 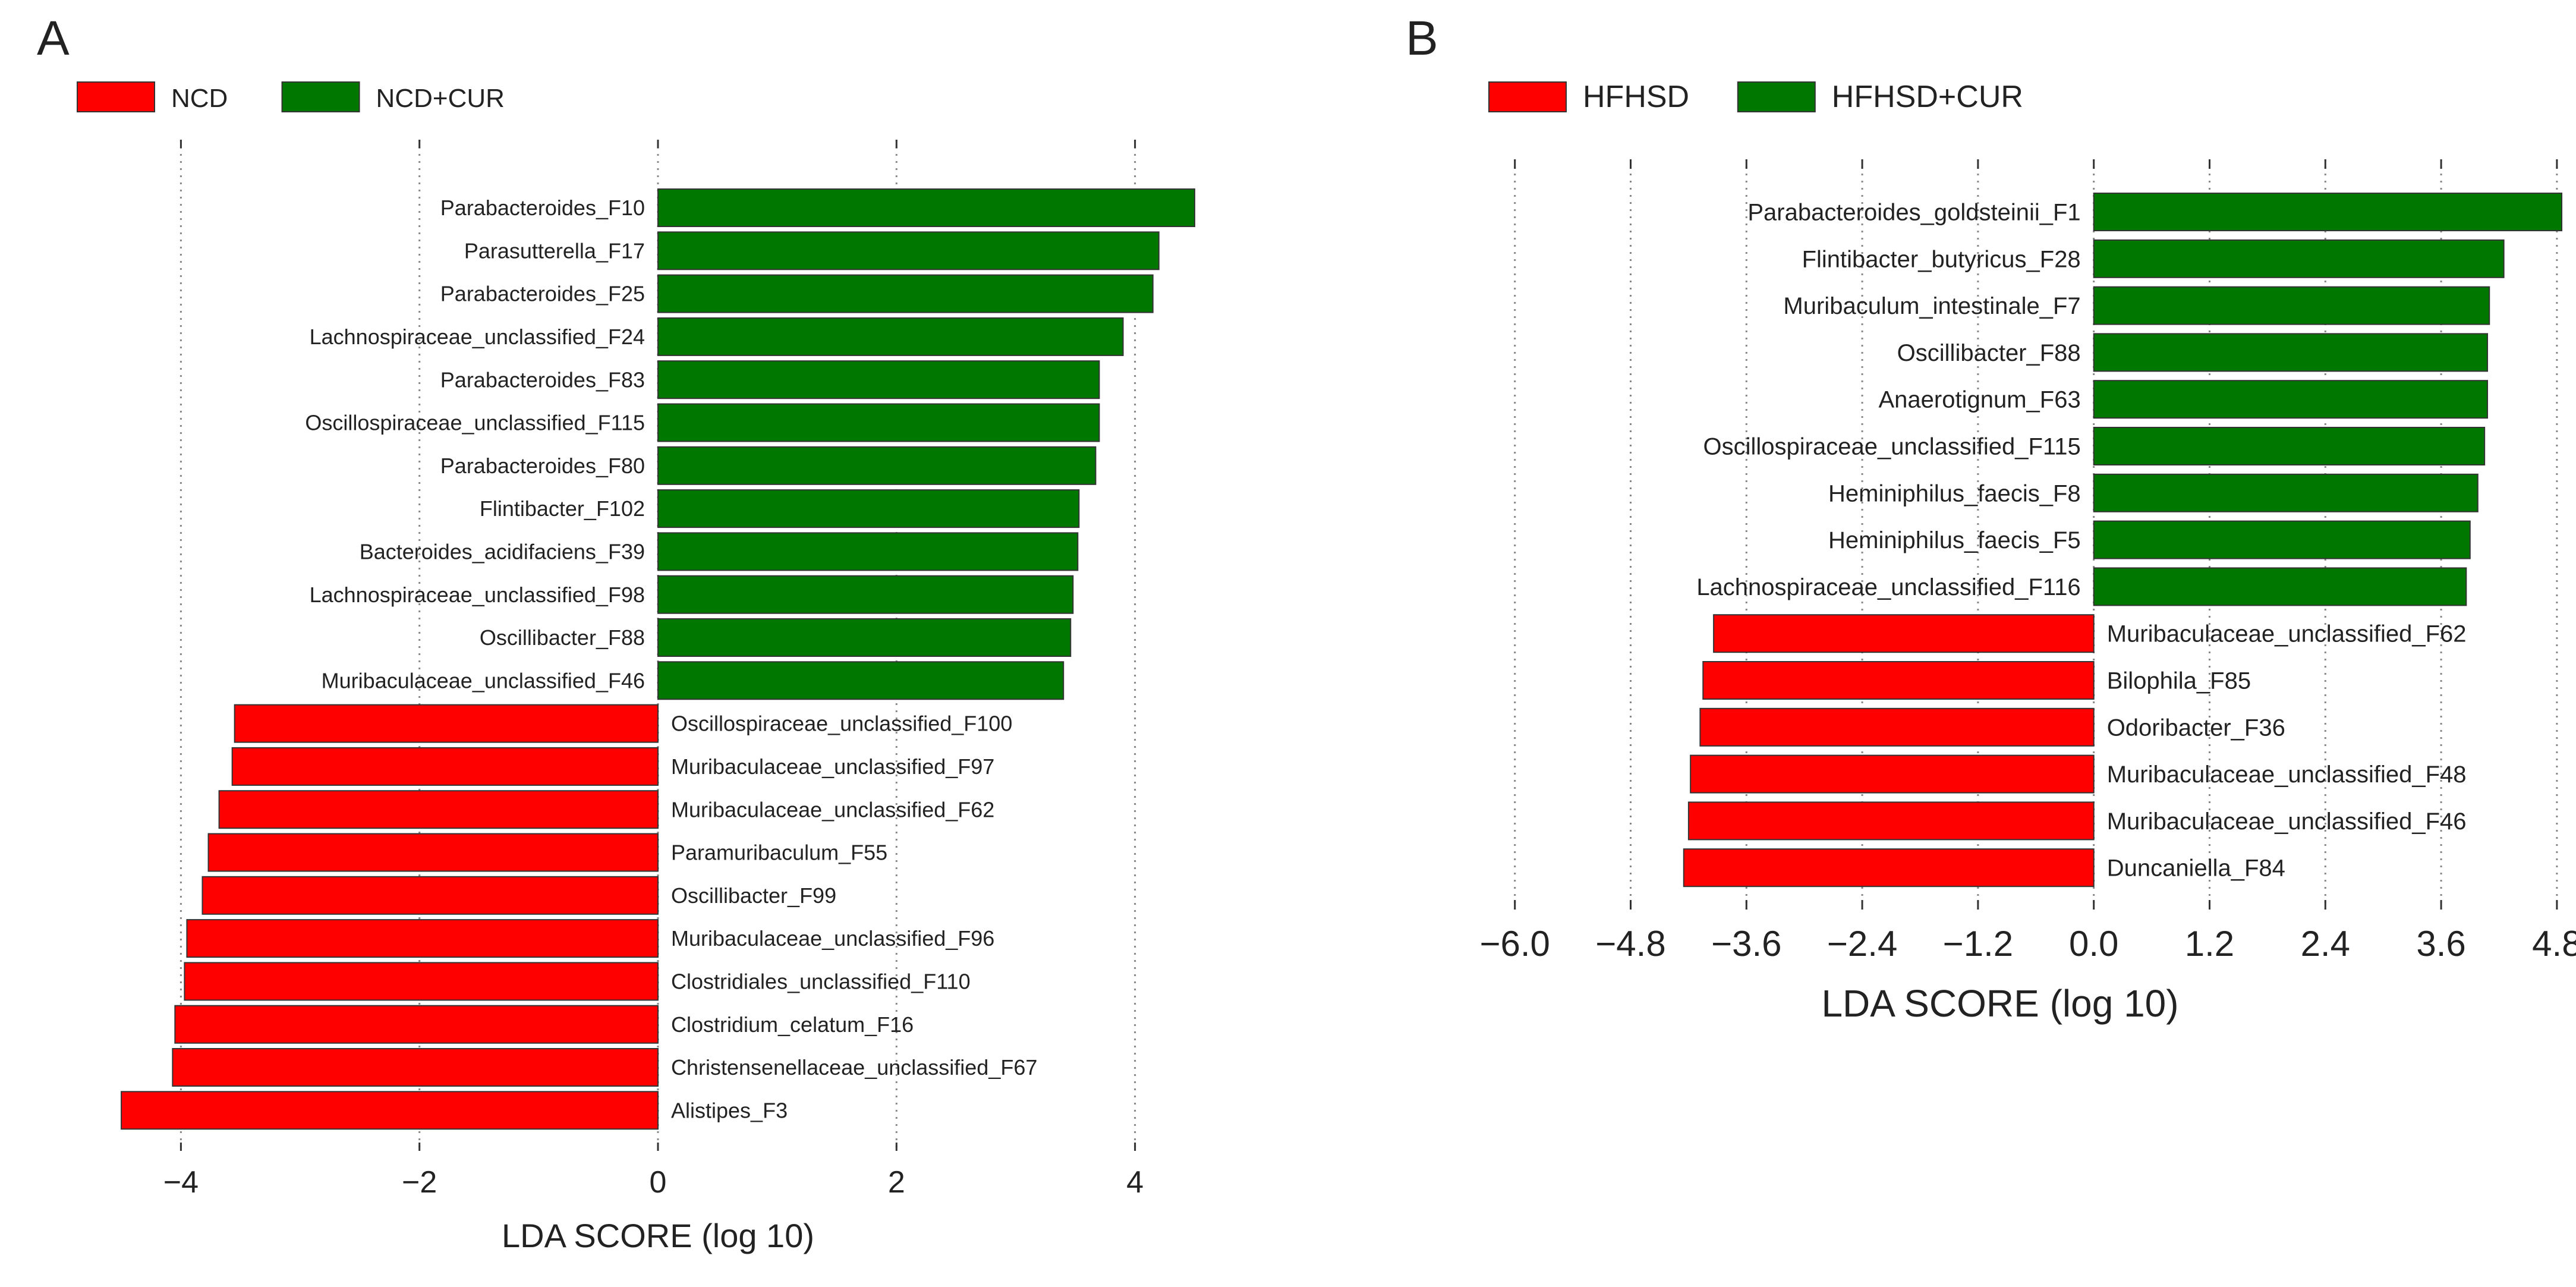 What do you see at coordinates (502, 552) in the screenshot?
I see `category-label: Bacteroides_acidifaciens_F39` at bounding box center [502, 552].